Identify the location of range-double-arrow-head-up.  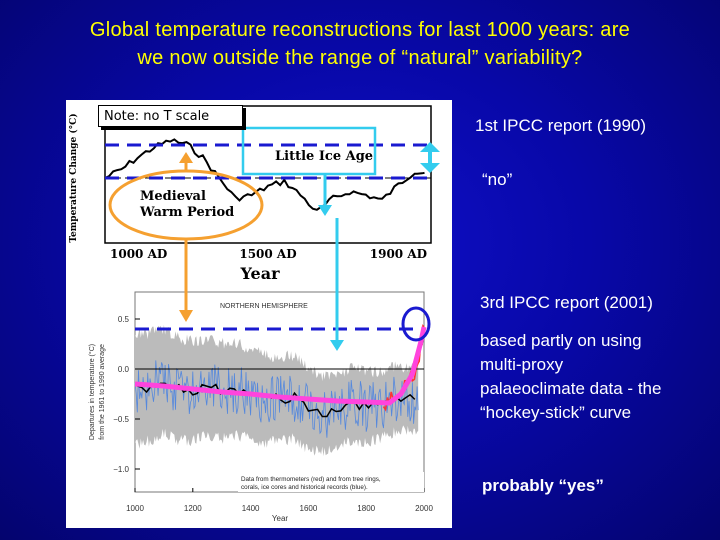
(430, 147).